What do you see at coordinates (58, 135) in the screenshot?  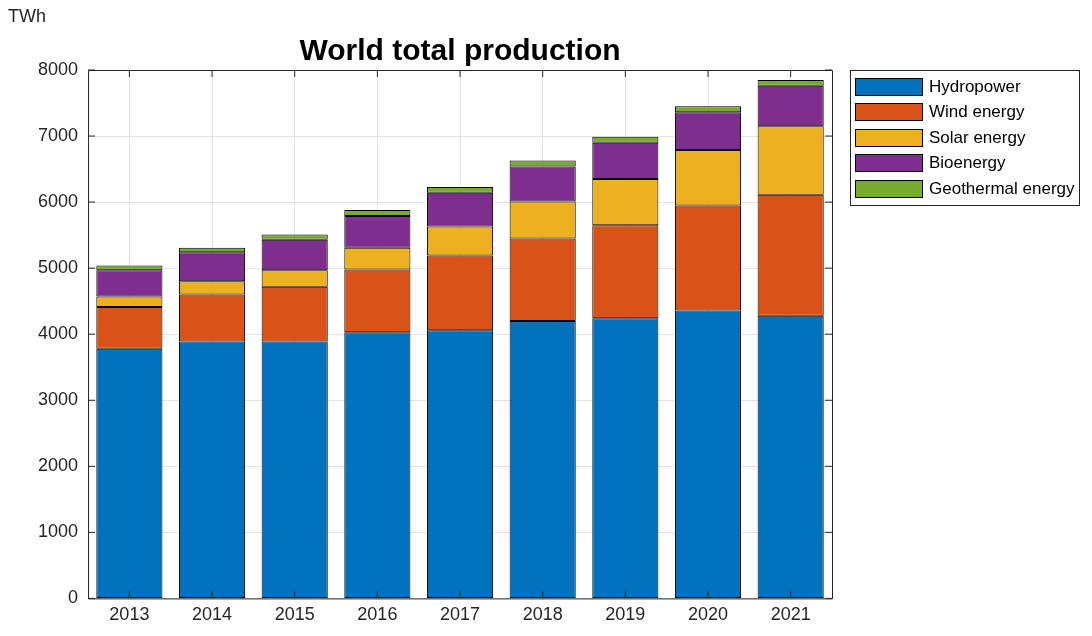 I see `y-tick-label: 7000` at bounding box center [58, 135].